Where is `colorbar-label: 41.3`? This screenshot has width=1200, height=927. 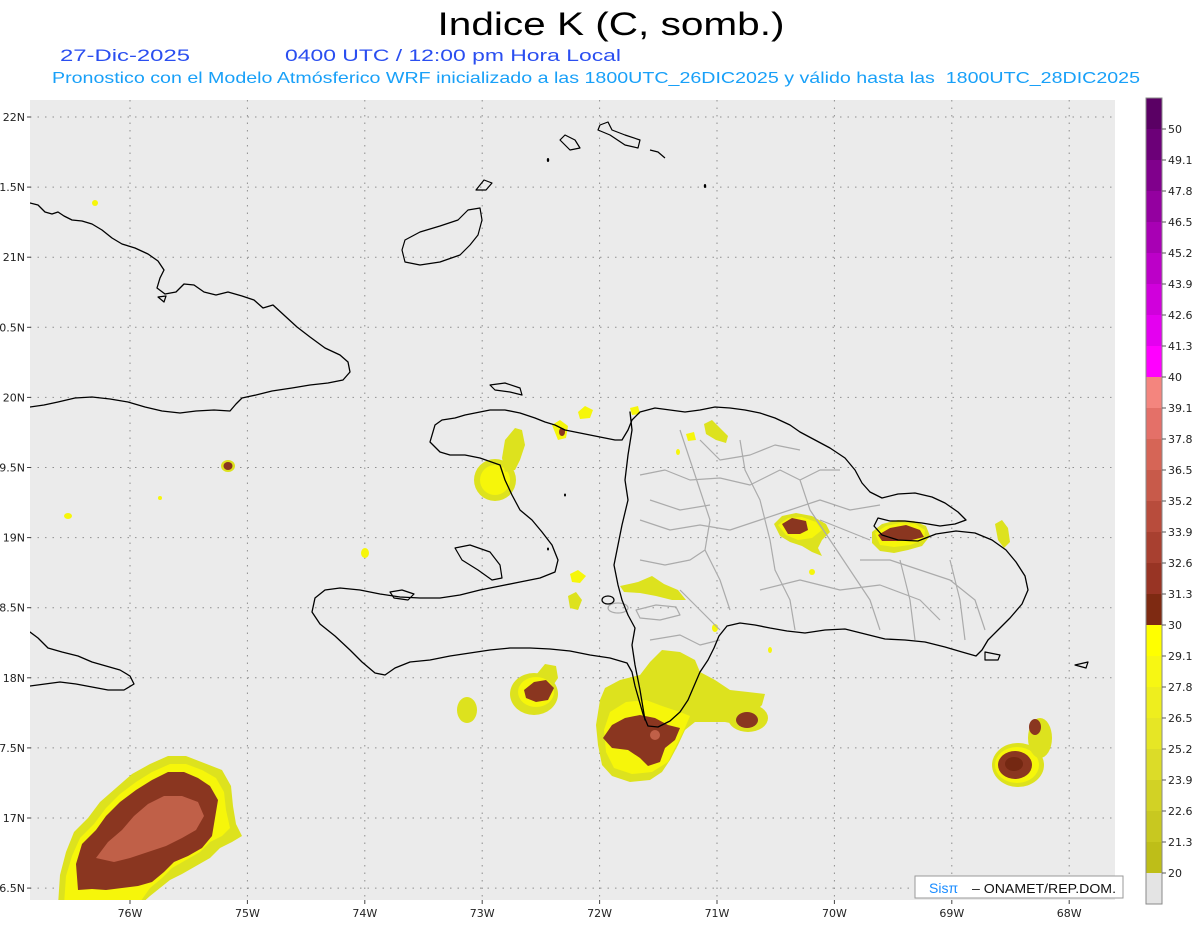
colorbar-label: 41.3 is located at coordinates (1180, 346).